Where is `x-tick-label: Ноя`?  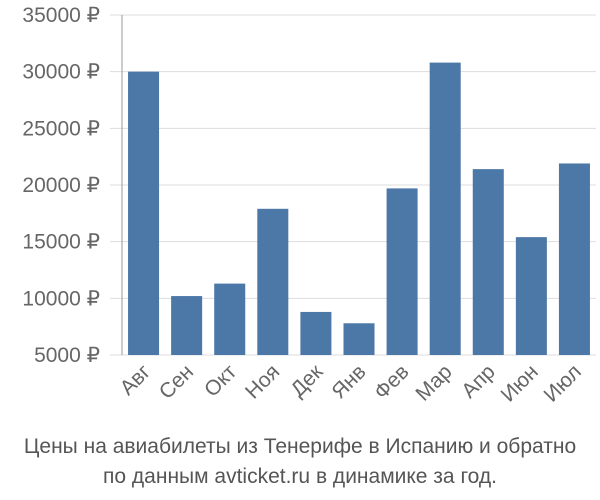 x-tick-label: Ноя is located at coordinates (262, 381).